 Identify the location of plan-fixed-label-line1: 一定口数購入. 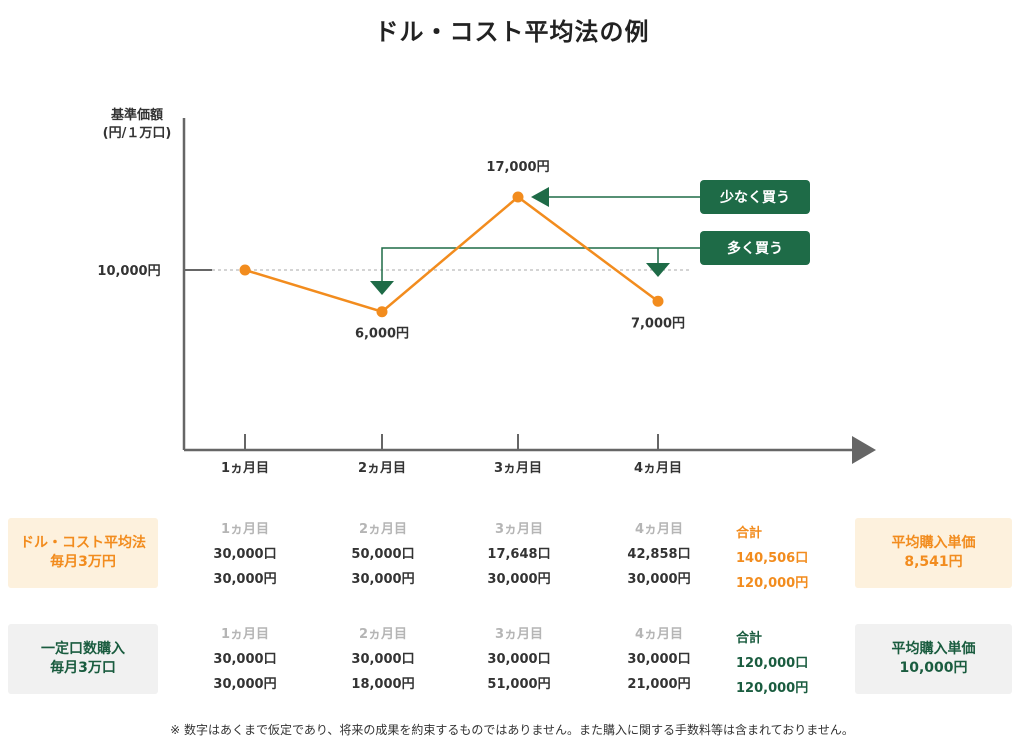
(83, 649).